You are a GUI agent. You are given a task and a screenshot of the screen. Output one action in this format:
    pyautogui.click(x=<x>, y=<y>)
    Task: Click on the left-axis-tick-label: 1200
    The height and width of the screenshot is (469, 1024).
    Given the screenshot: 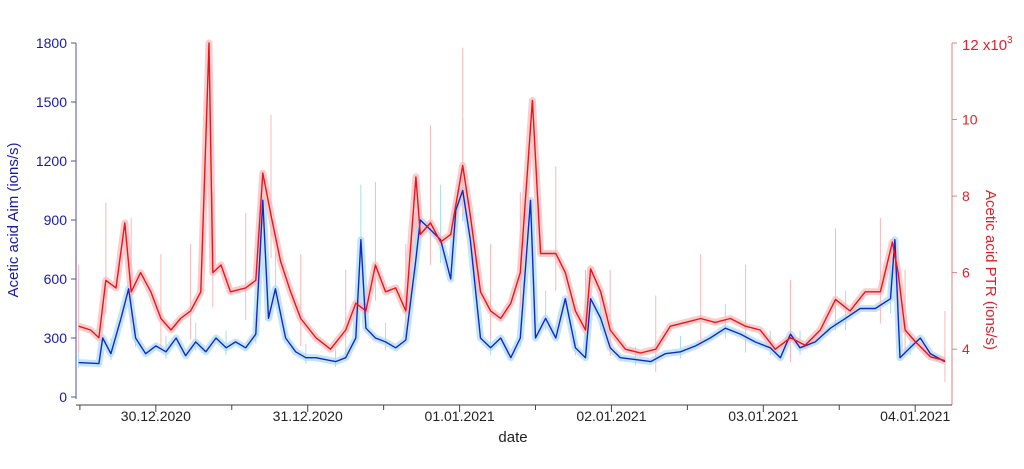 What is the action you would take?
    pyautogui.click(x=51, y=161)
    